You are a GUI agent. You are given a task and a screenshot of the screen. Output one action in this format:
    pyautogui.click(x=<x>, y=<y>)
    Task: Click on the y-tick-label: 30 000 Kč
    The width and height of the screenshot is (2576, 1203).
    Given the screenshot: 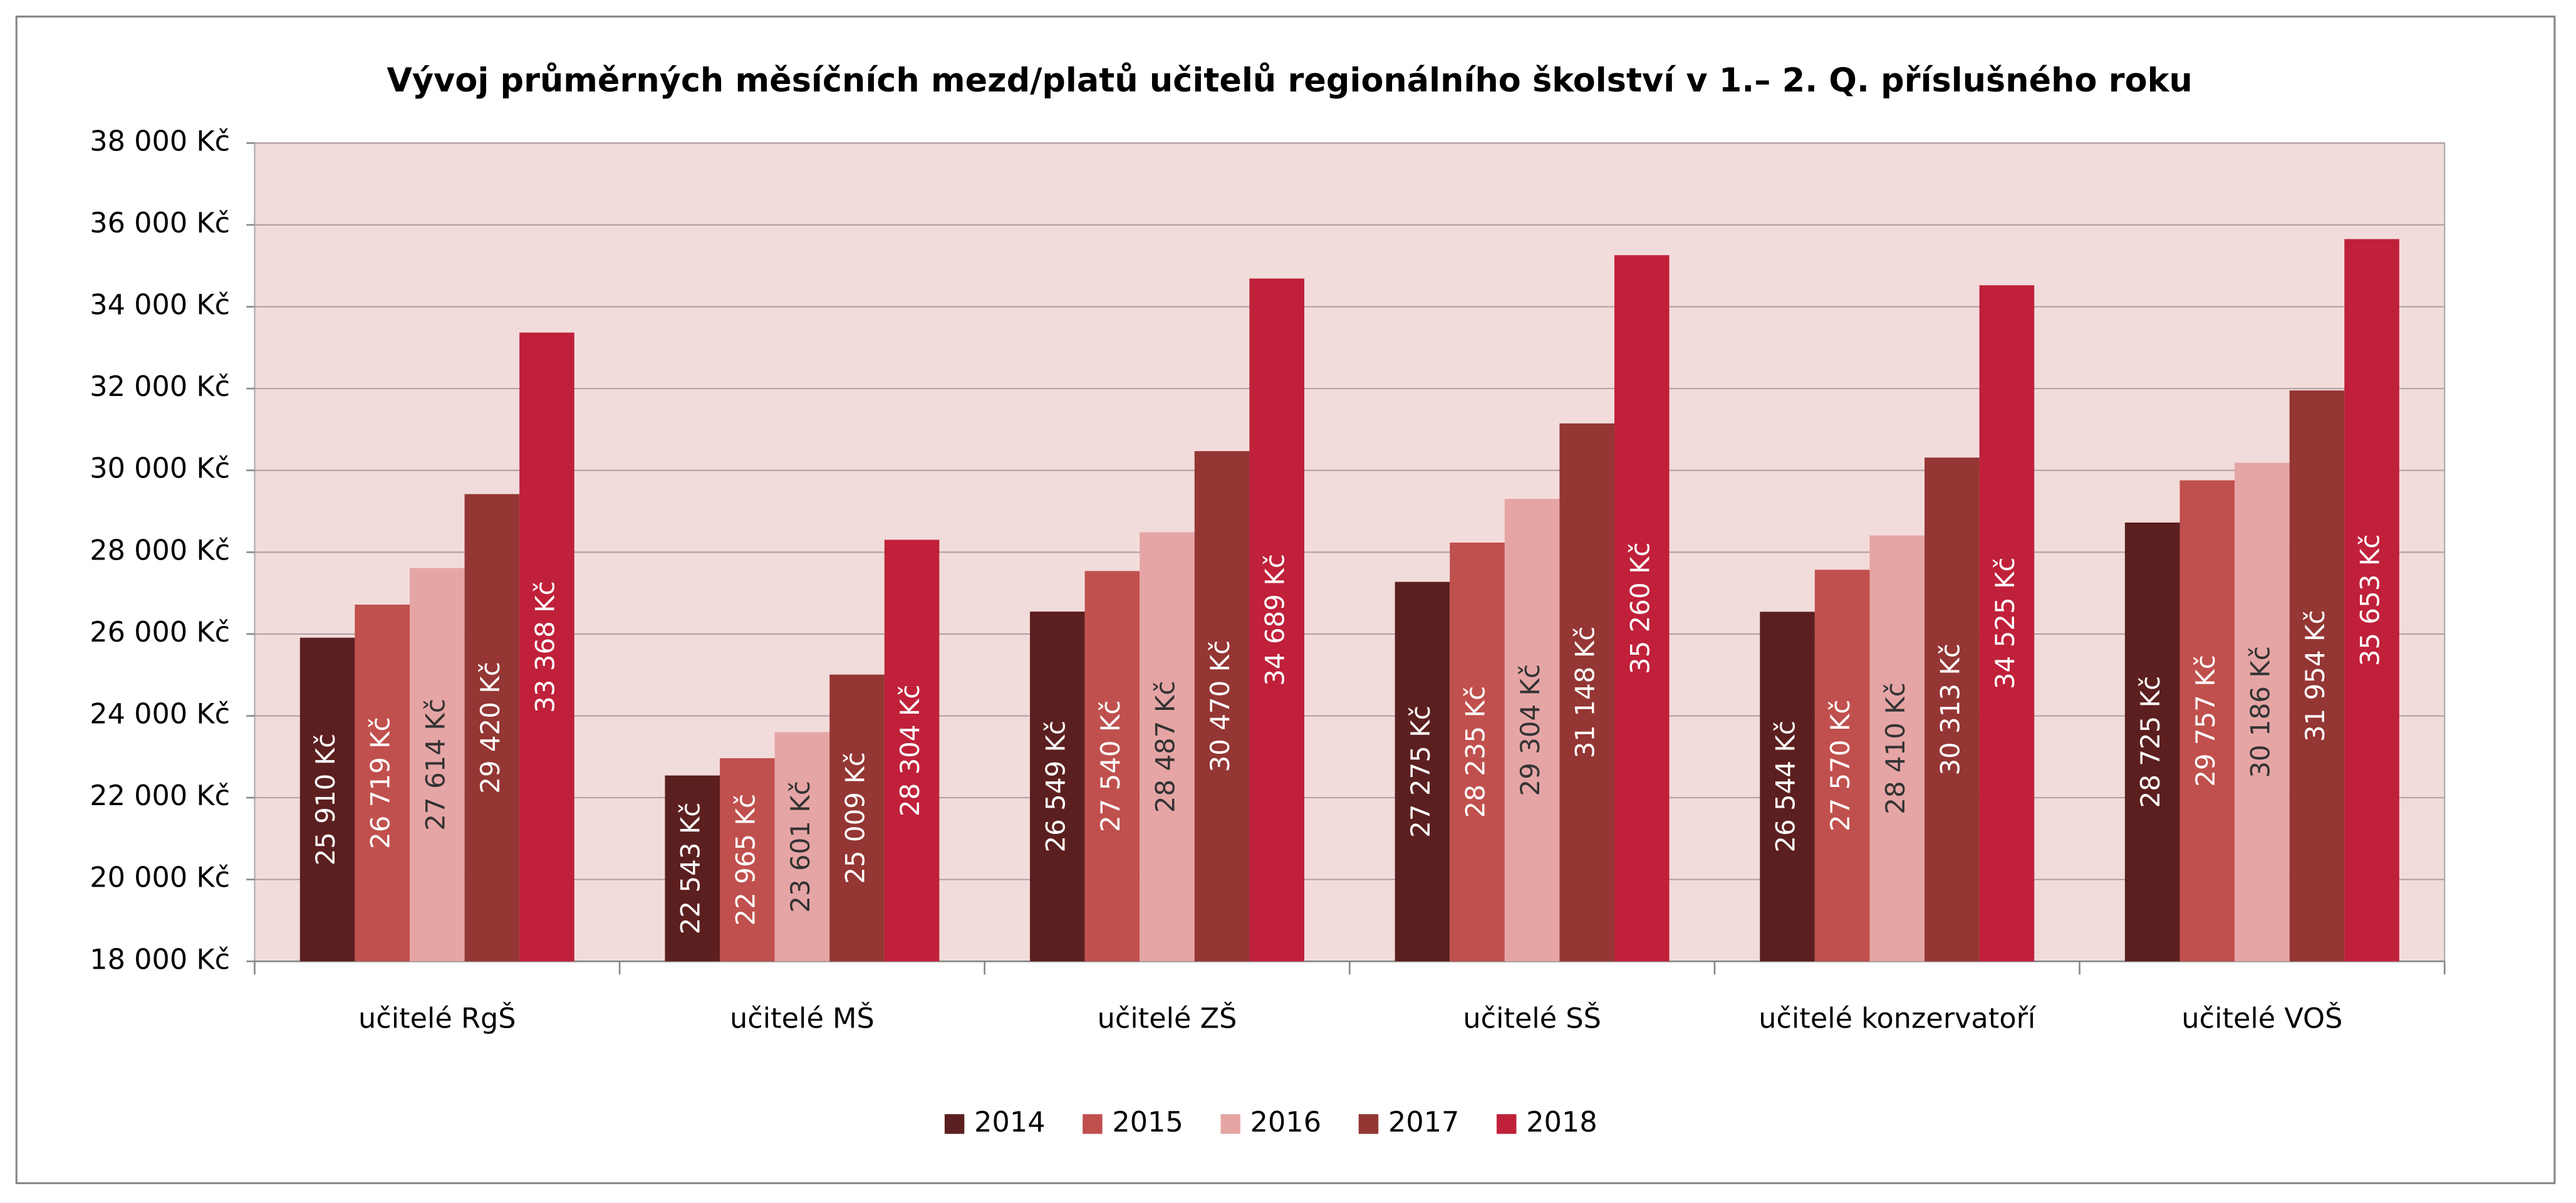 What is the action you would take?
    pyautogui.click(x=160, y=469)
    